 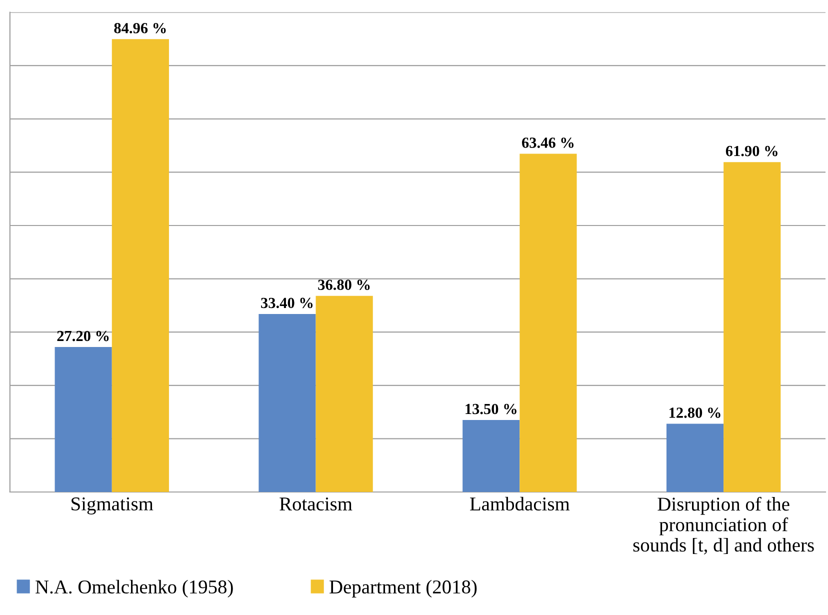 I want to click on data-label: 36.80 %, so click(x=344, y=285).